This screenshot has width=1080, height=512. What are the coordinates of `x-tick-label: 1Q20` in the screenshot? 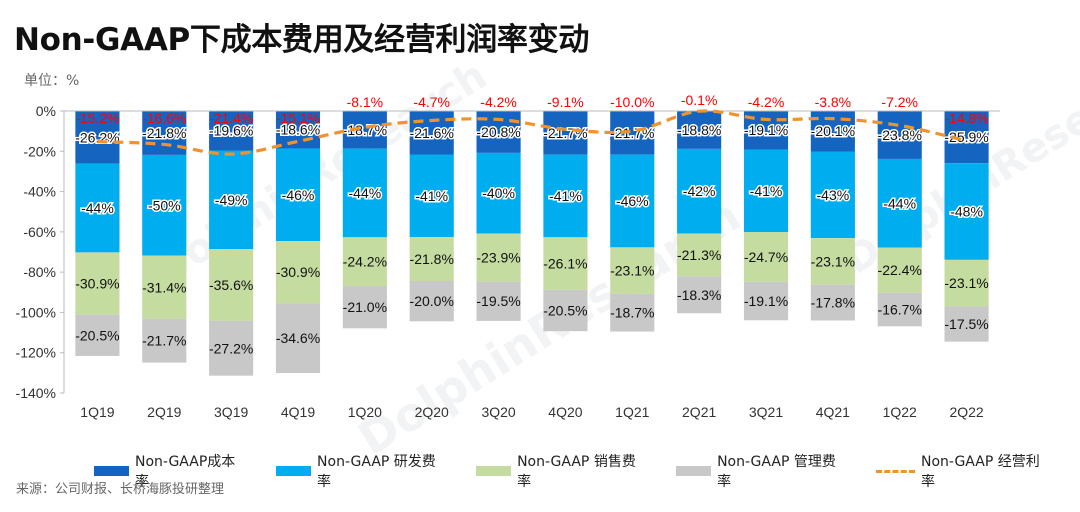 It's located at (365, 412).